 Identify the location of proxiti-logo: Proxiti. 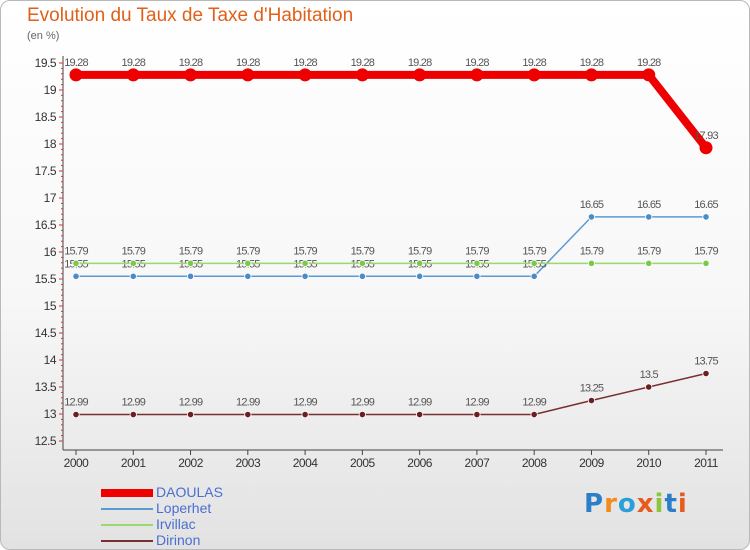
(636, 504).